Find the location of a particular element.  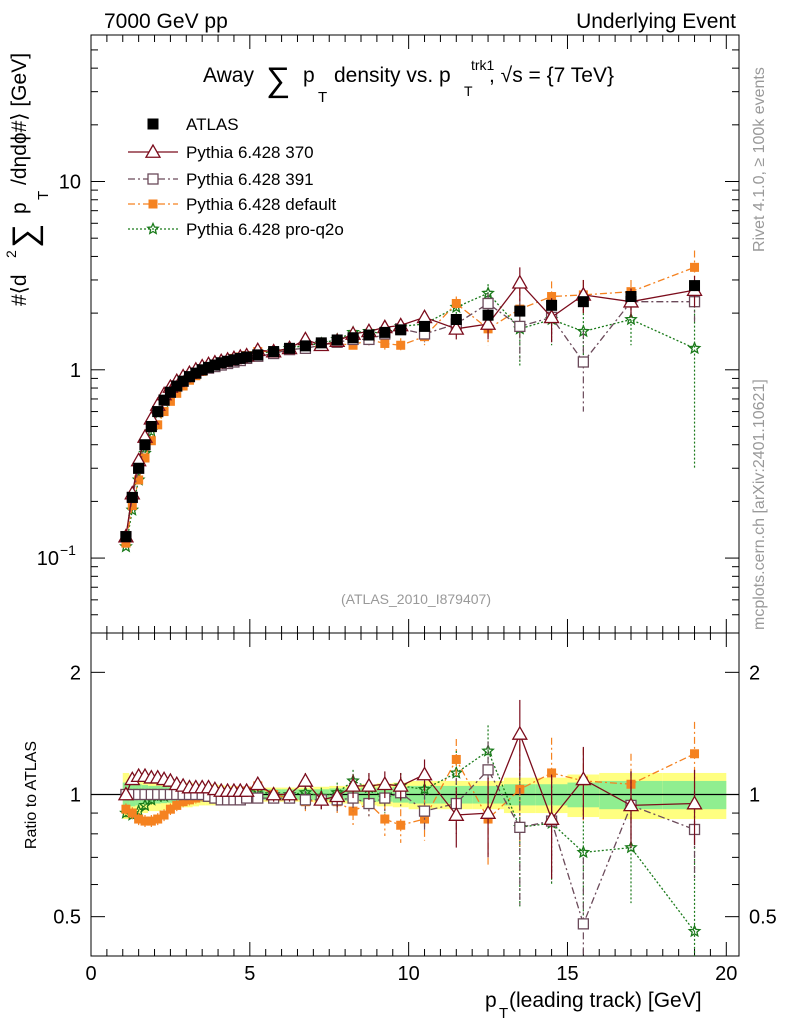

title-prefix: Away is located at coordinates (228, 75).